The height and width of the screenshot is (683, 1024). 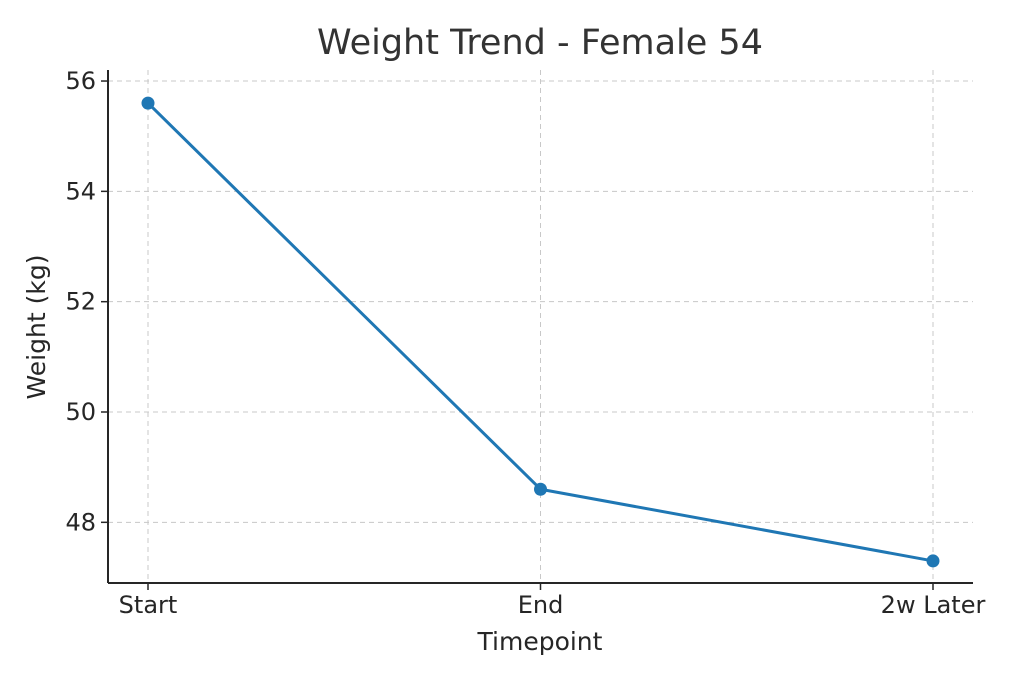 I want to click on y-tick-label: 52, so click(x=80, y=302).